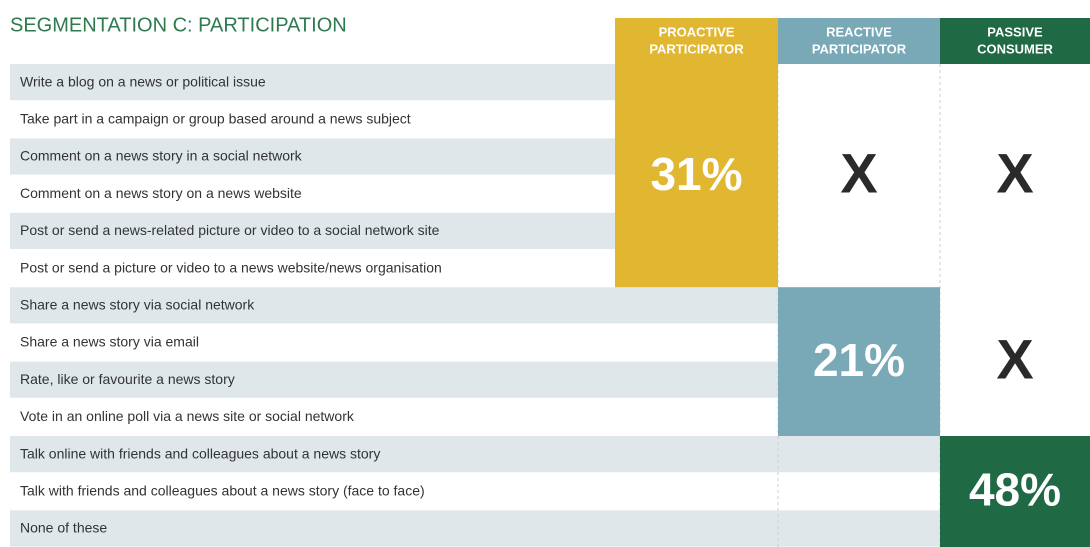  What do you see at coordinates (109, 342) in the screenshot?
I see `activity-label: Share a news story via email` at bounding box center [109, 342].